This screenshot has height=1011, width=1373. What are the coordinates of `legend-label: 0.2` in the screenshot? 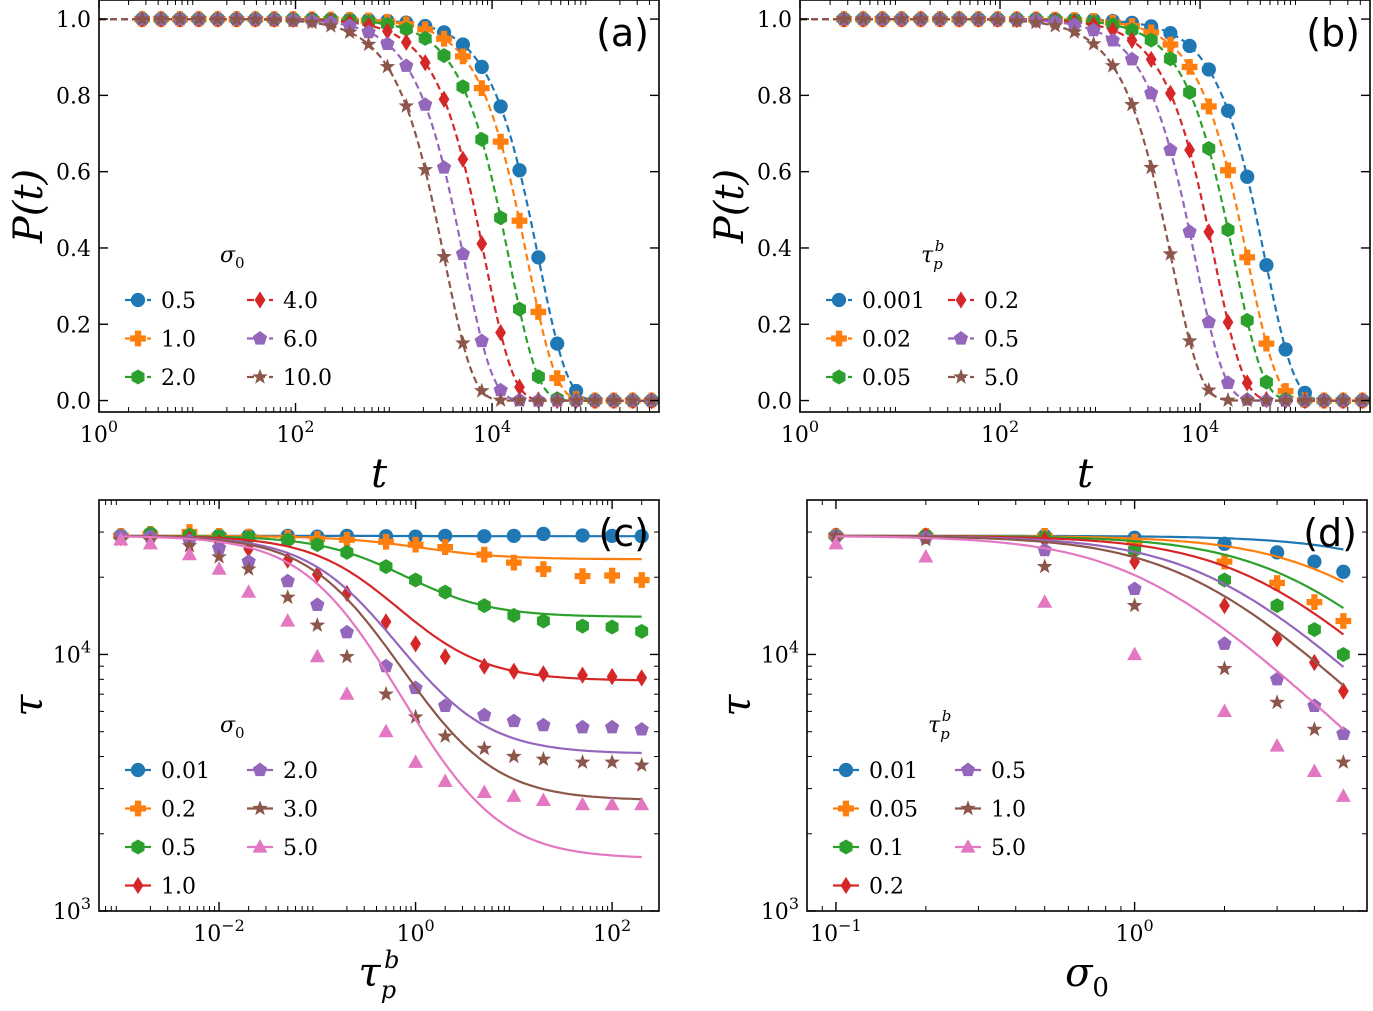 It's located at (886, 887).